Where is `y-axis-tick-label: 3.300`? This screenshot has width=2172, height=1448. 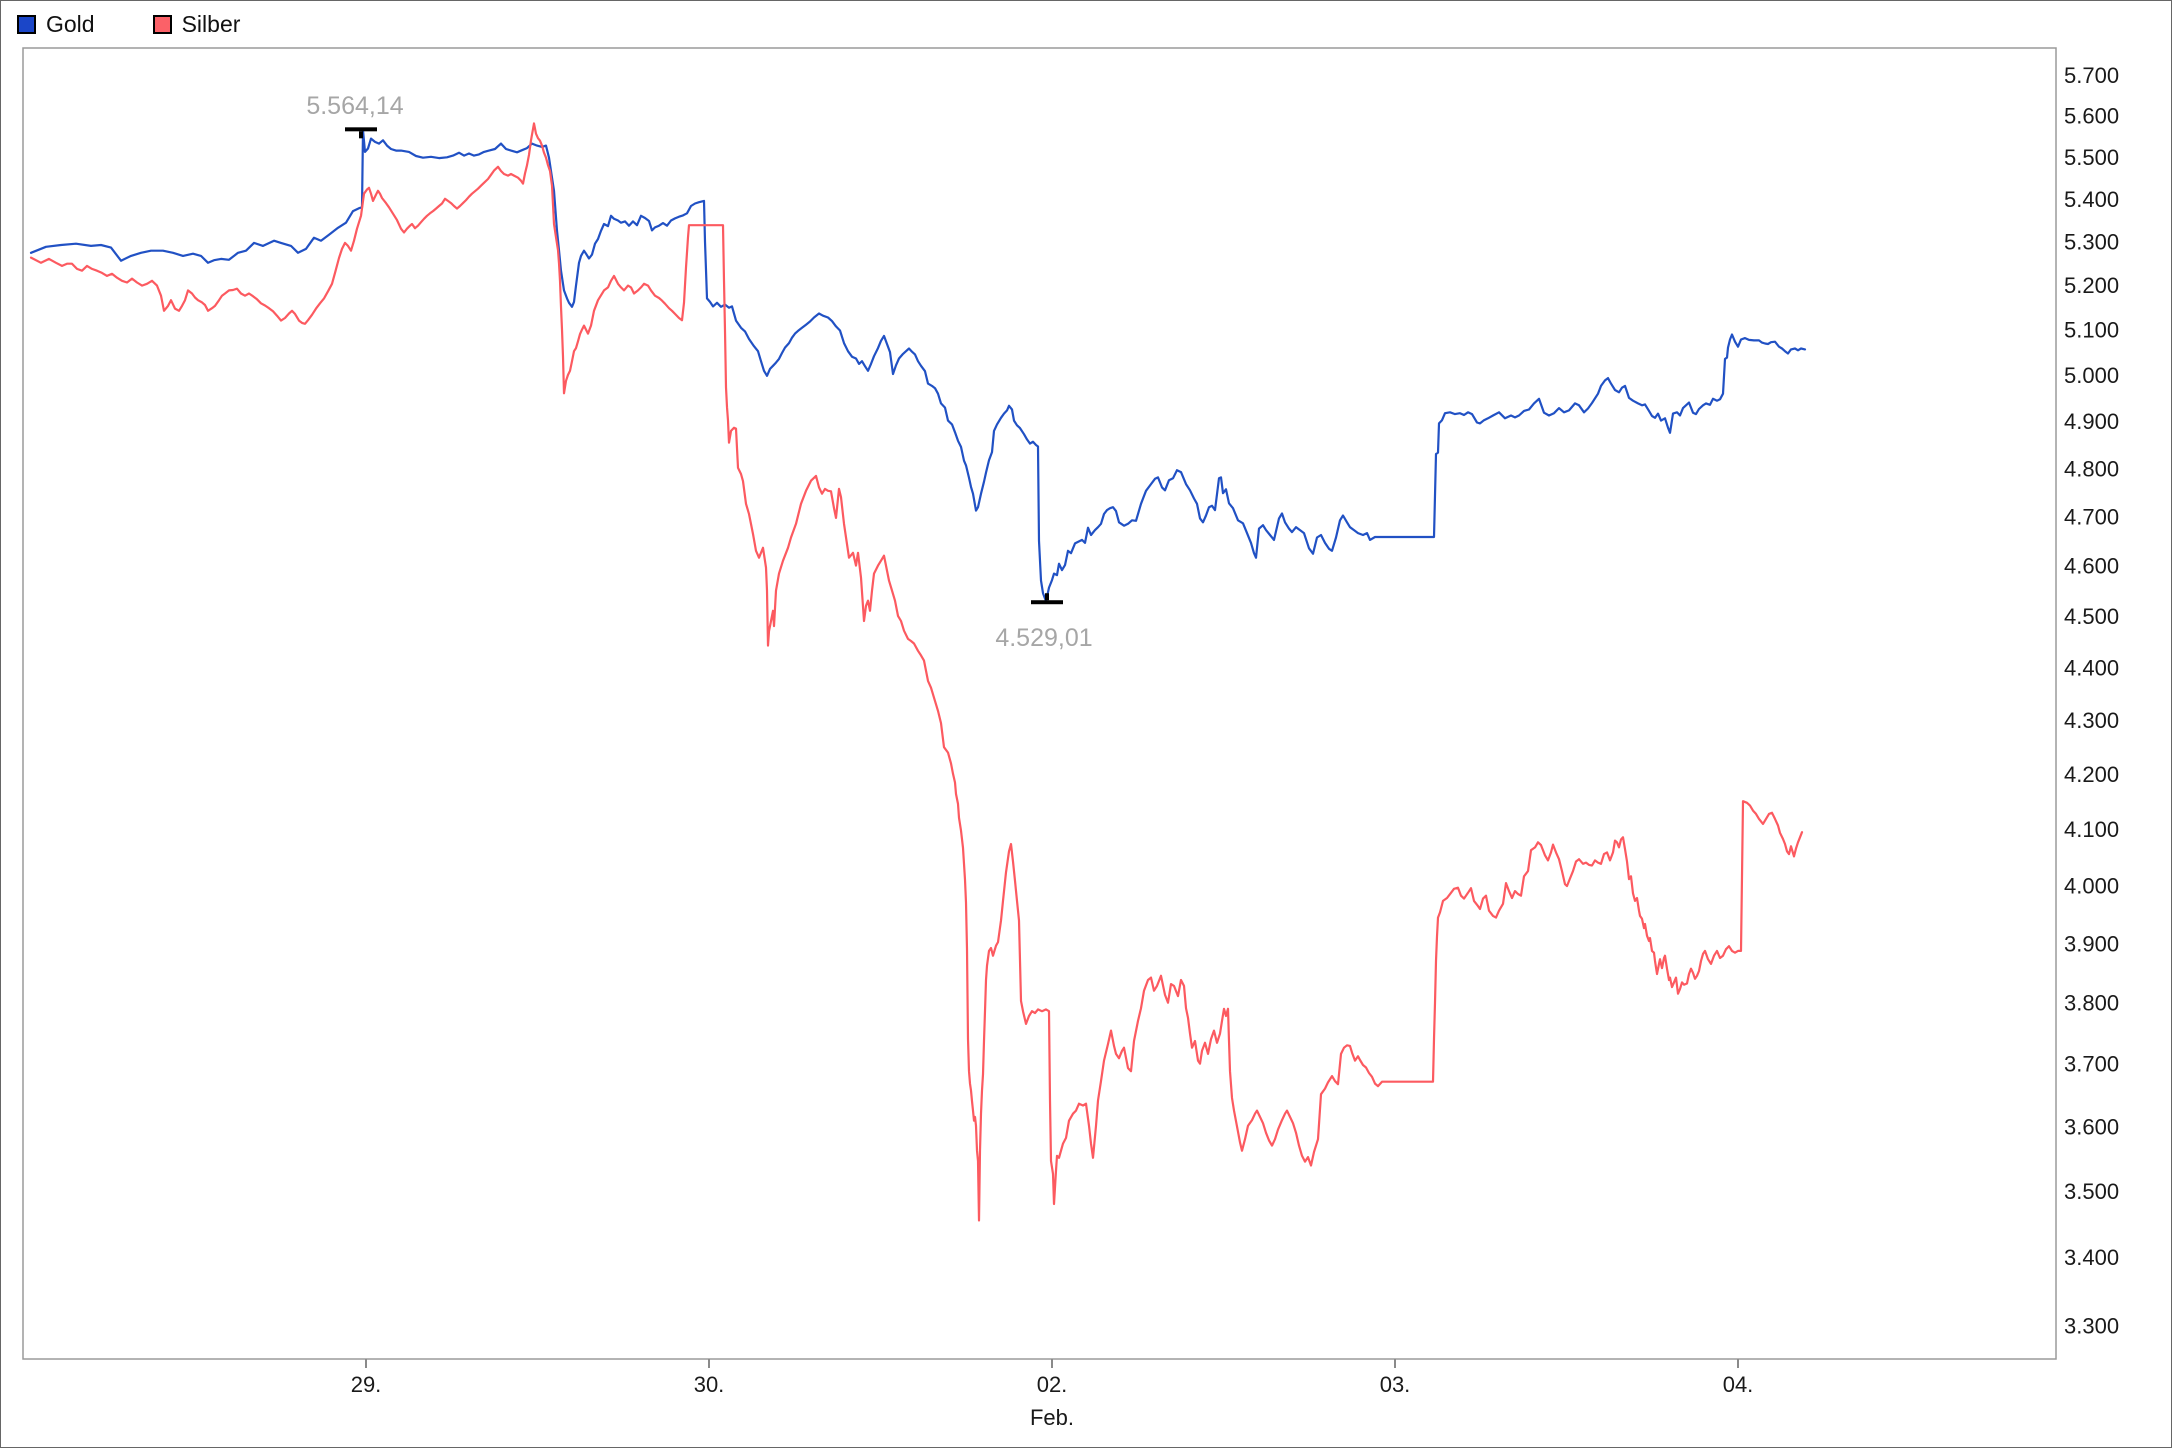 y-axis-tick-label: 3.300 is located at coordinates (2091, 1325).